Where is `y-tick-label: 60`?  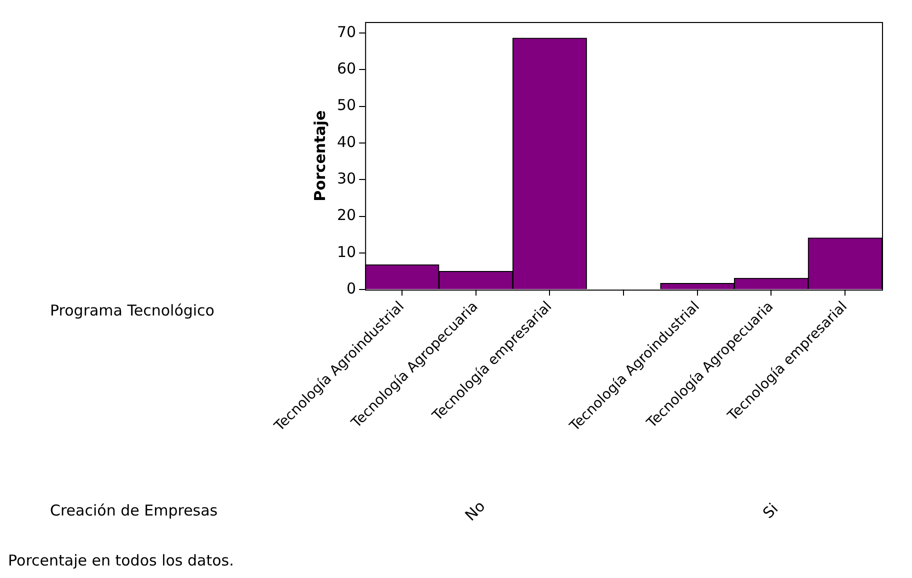 y-tick-label: 60 is located at coordinates (346, 69).